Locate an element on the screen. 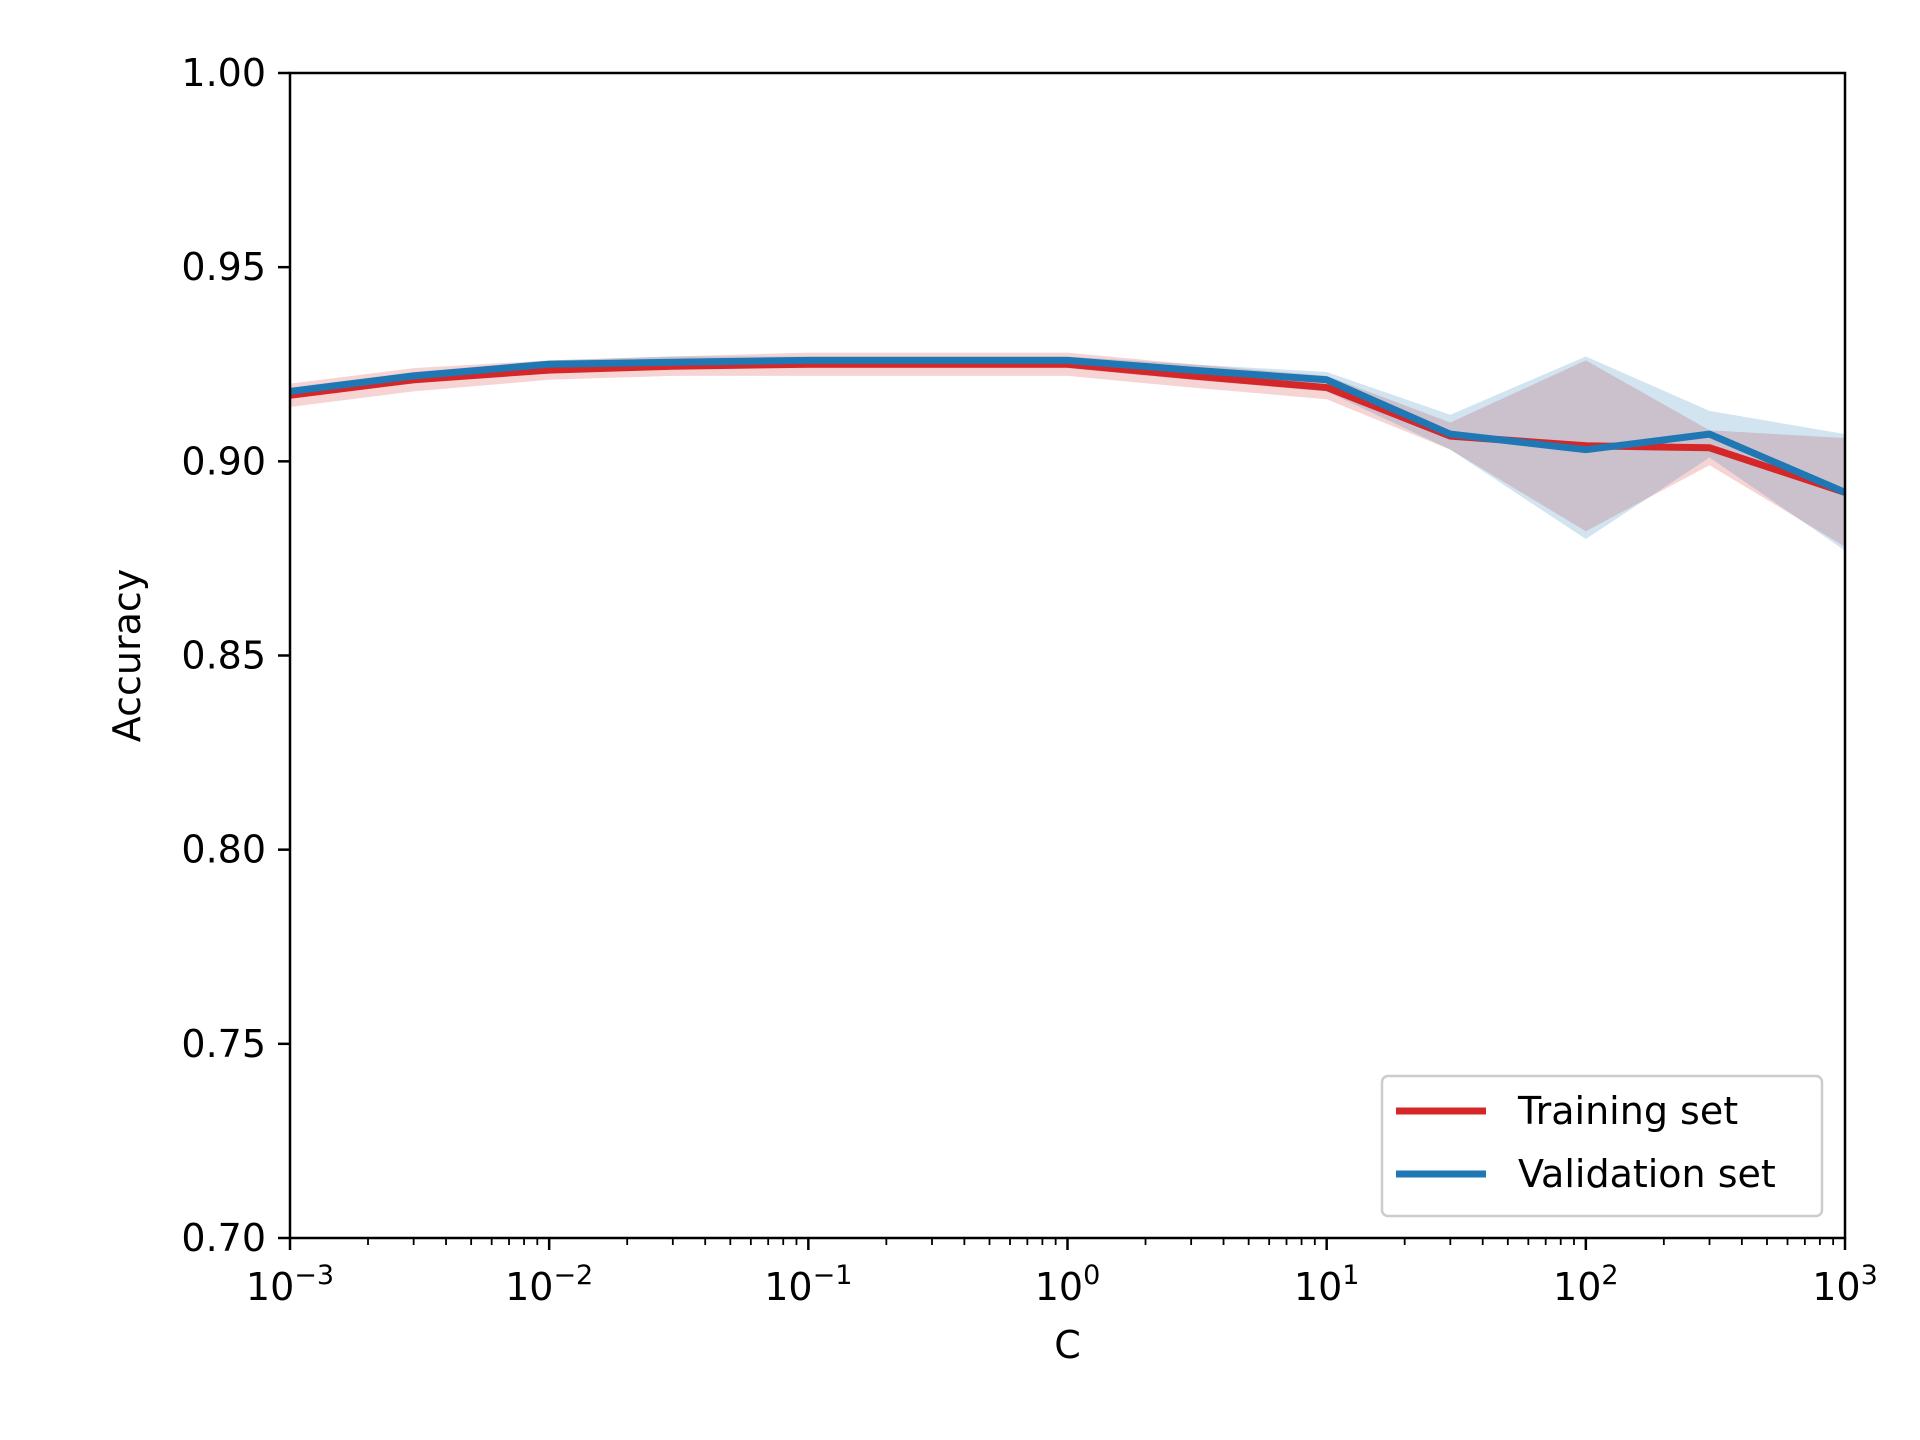  confidence-bands is located at coordinates (1067, 451).